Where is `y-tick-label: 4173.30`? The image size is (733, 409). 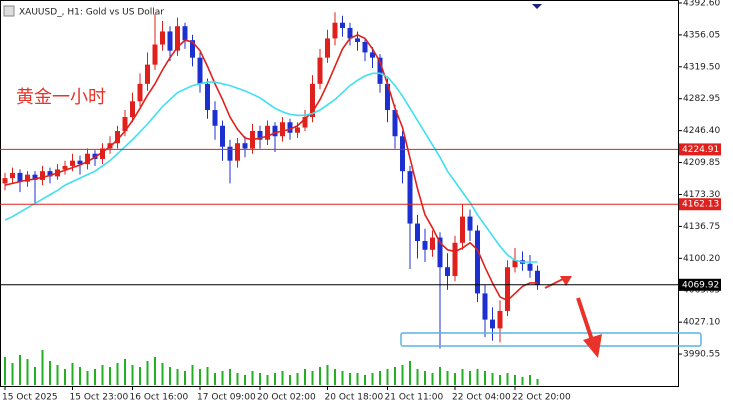 y-tick-label: 4173.30 is located at coordinates (701, 195).